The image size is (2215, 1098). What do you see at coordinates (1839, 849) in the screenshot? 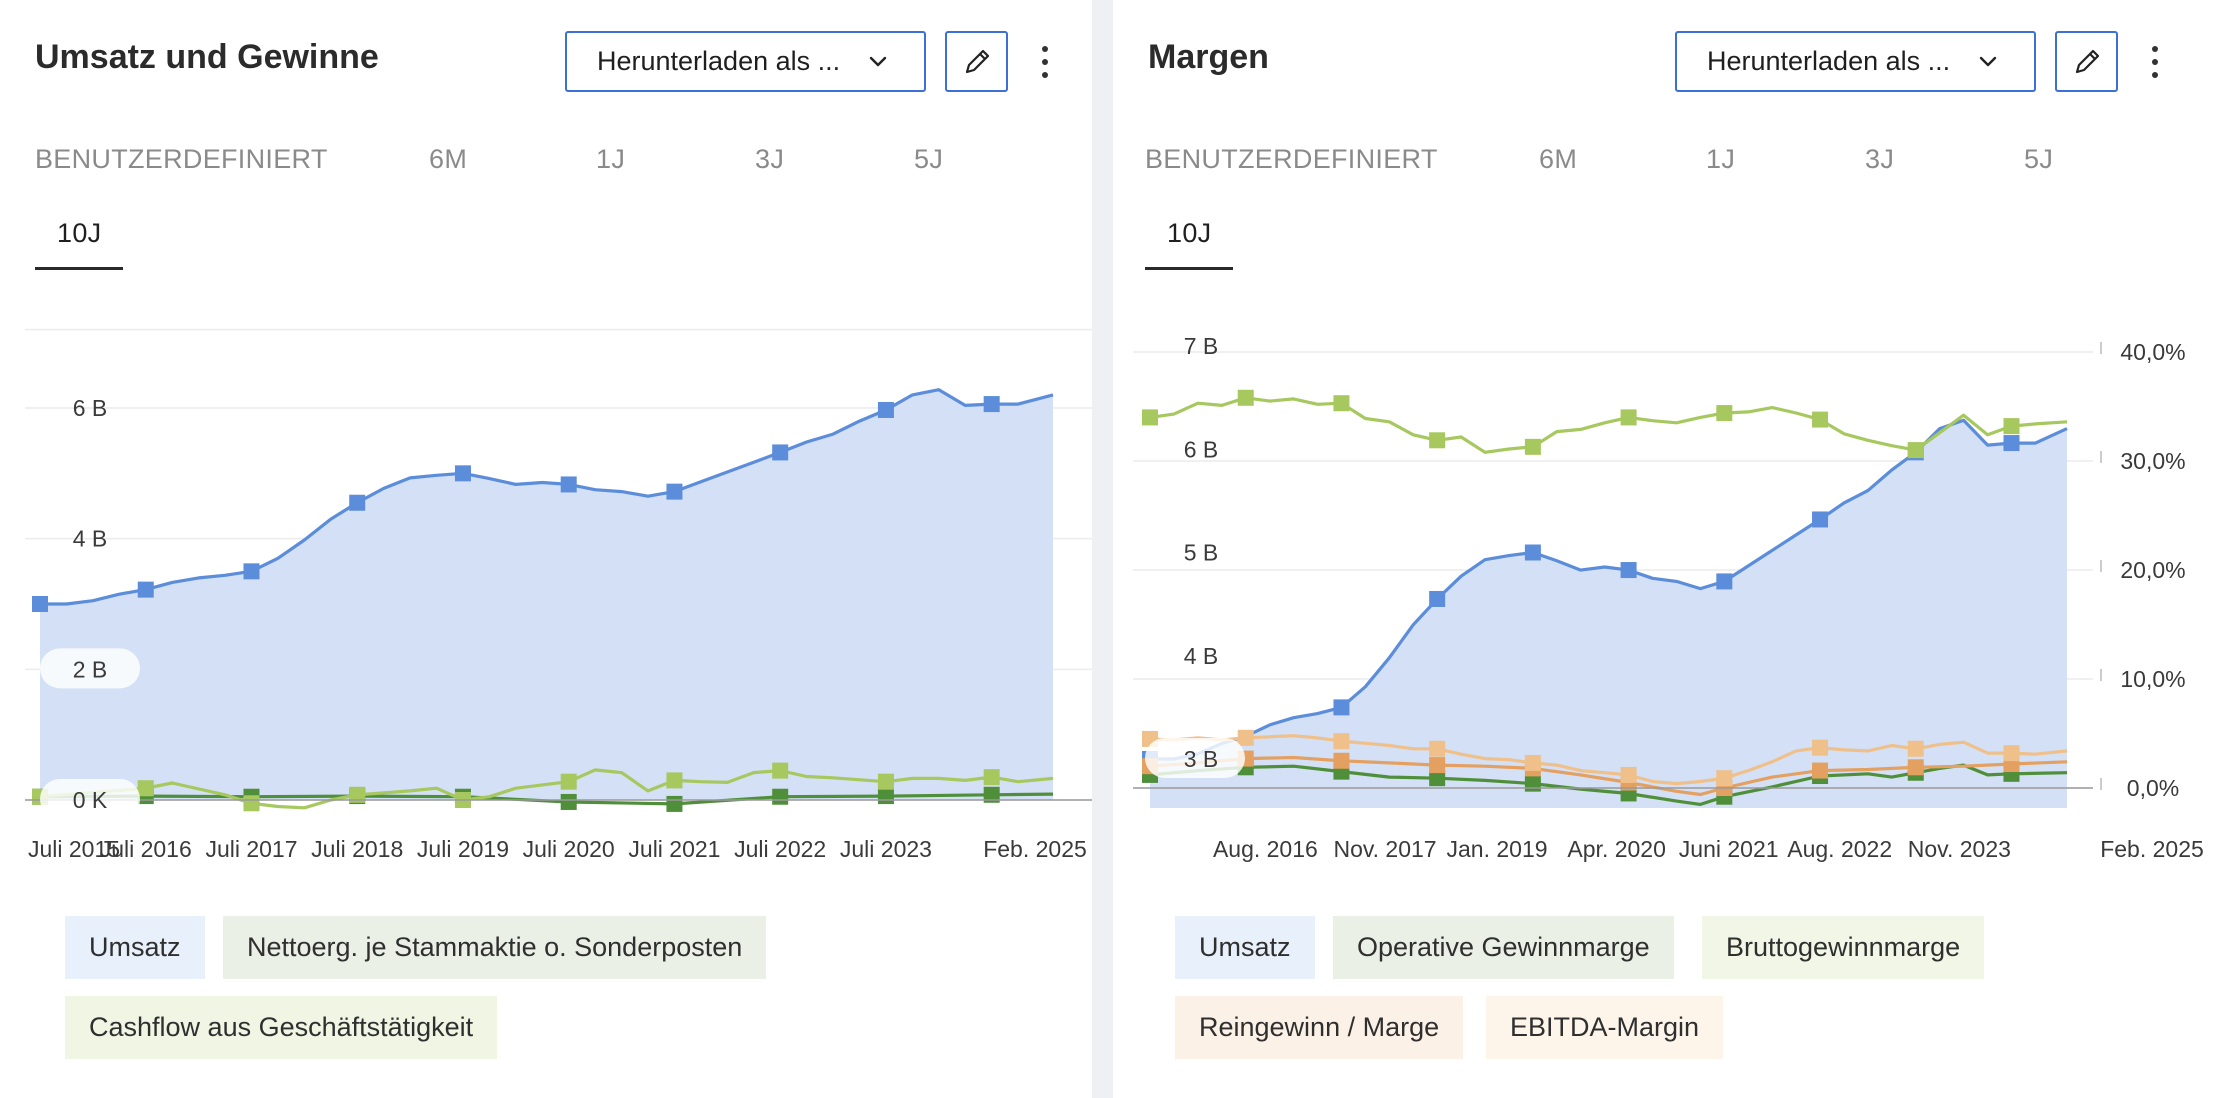
I see `x-tick-label: Aug. 2022` at bounding box center [1839, 849].